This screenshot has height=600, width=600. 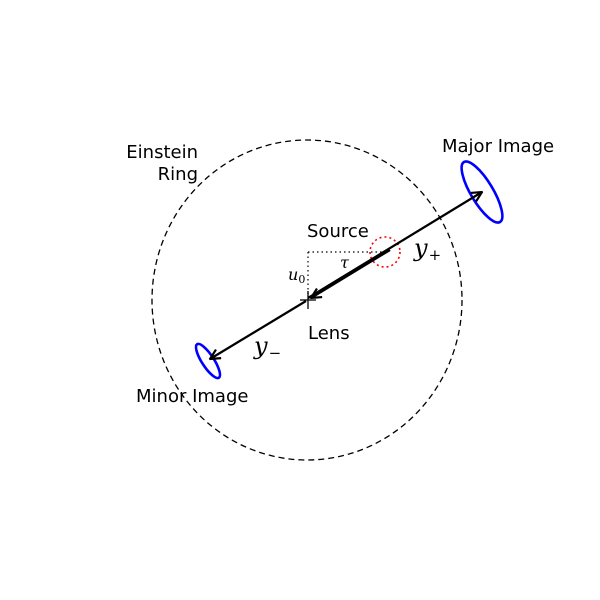 What do you see at coordinates (258, 329) in the screenshot?
I see `y-minus-arrow` at bounding box center [258, 329].